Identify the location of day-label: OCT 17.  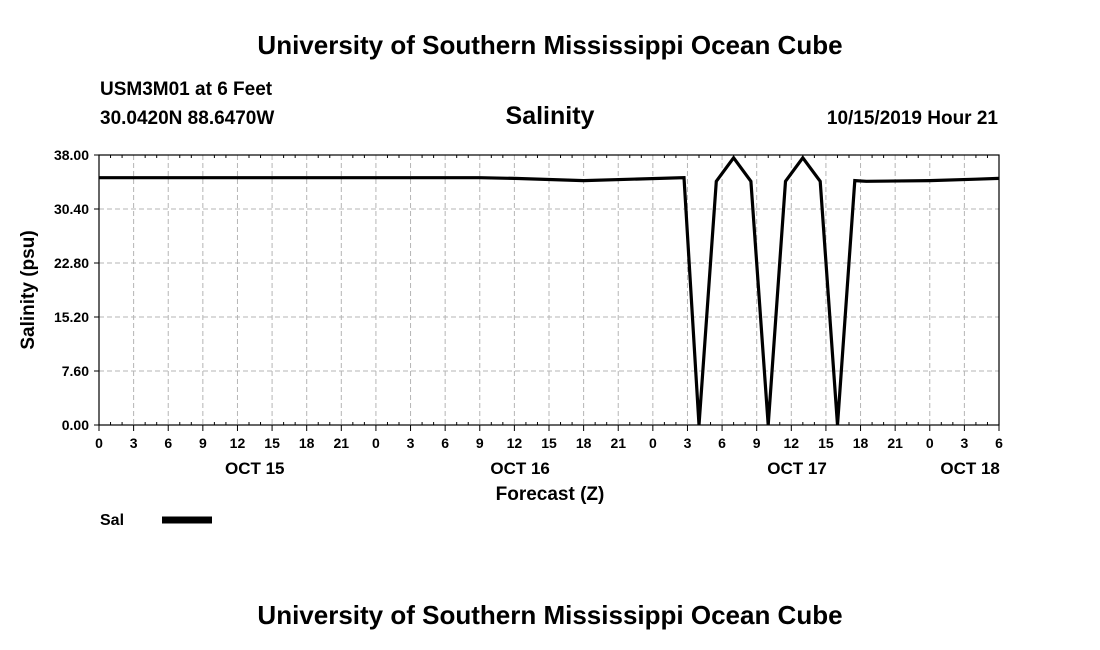
(797, 468).